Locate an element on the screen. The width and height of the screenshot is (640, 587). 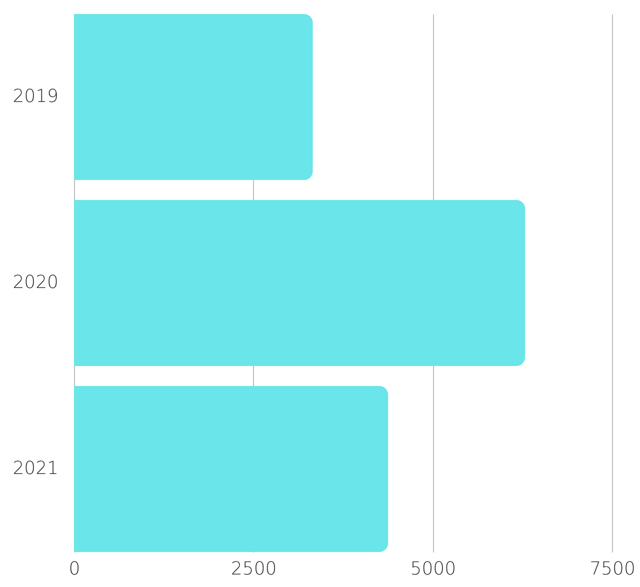
y-tick-label: 2021 is located at coordinates (35, 468).